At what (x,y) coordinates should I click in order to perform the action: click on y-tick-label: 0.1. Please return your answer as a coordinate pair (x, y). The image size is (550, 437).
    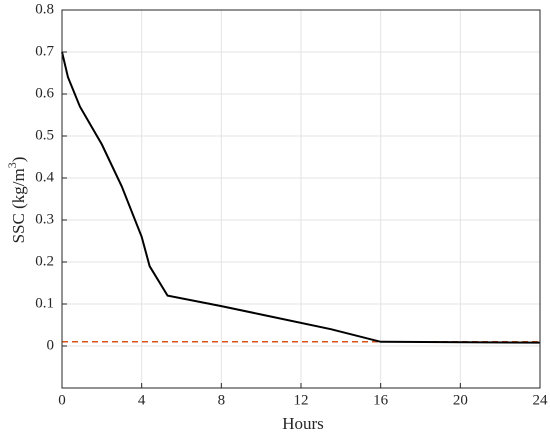
    Looking at the image, I should click on (44, 303).